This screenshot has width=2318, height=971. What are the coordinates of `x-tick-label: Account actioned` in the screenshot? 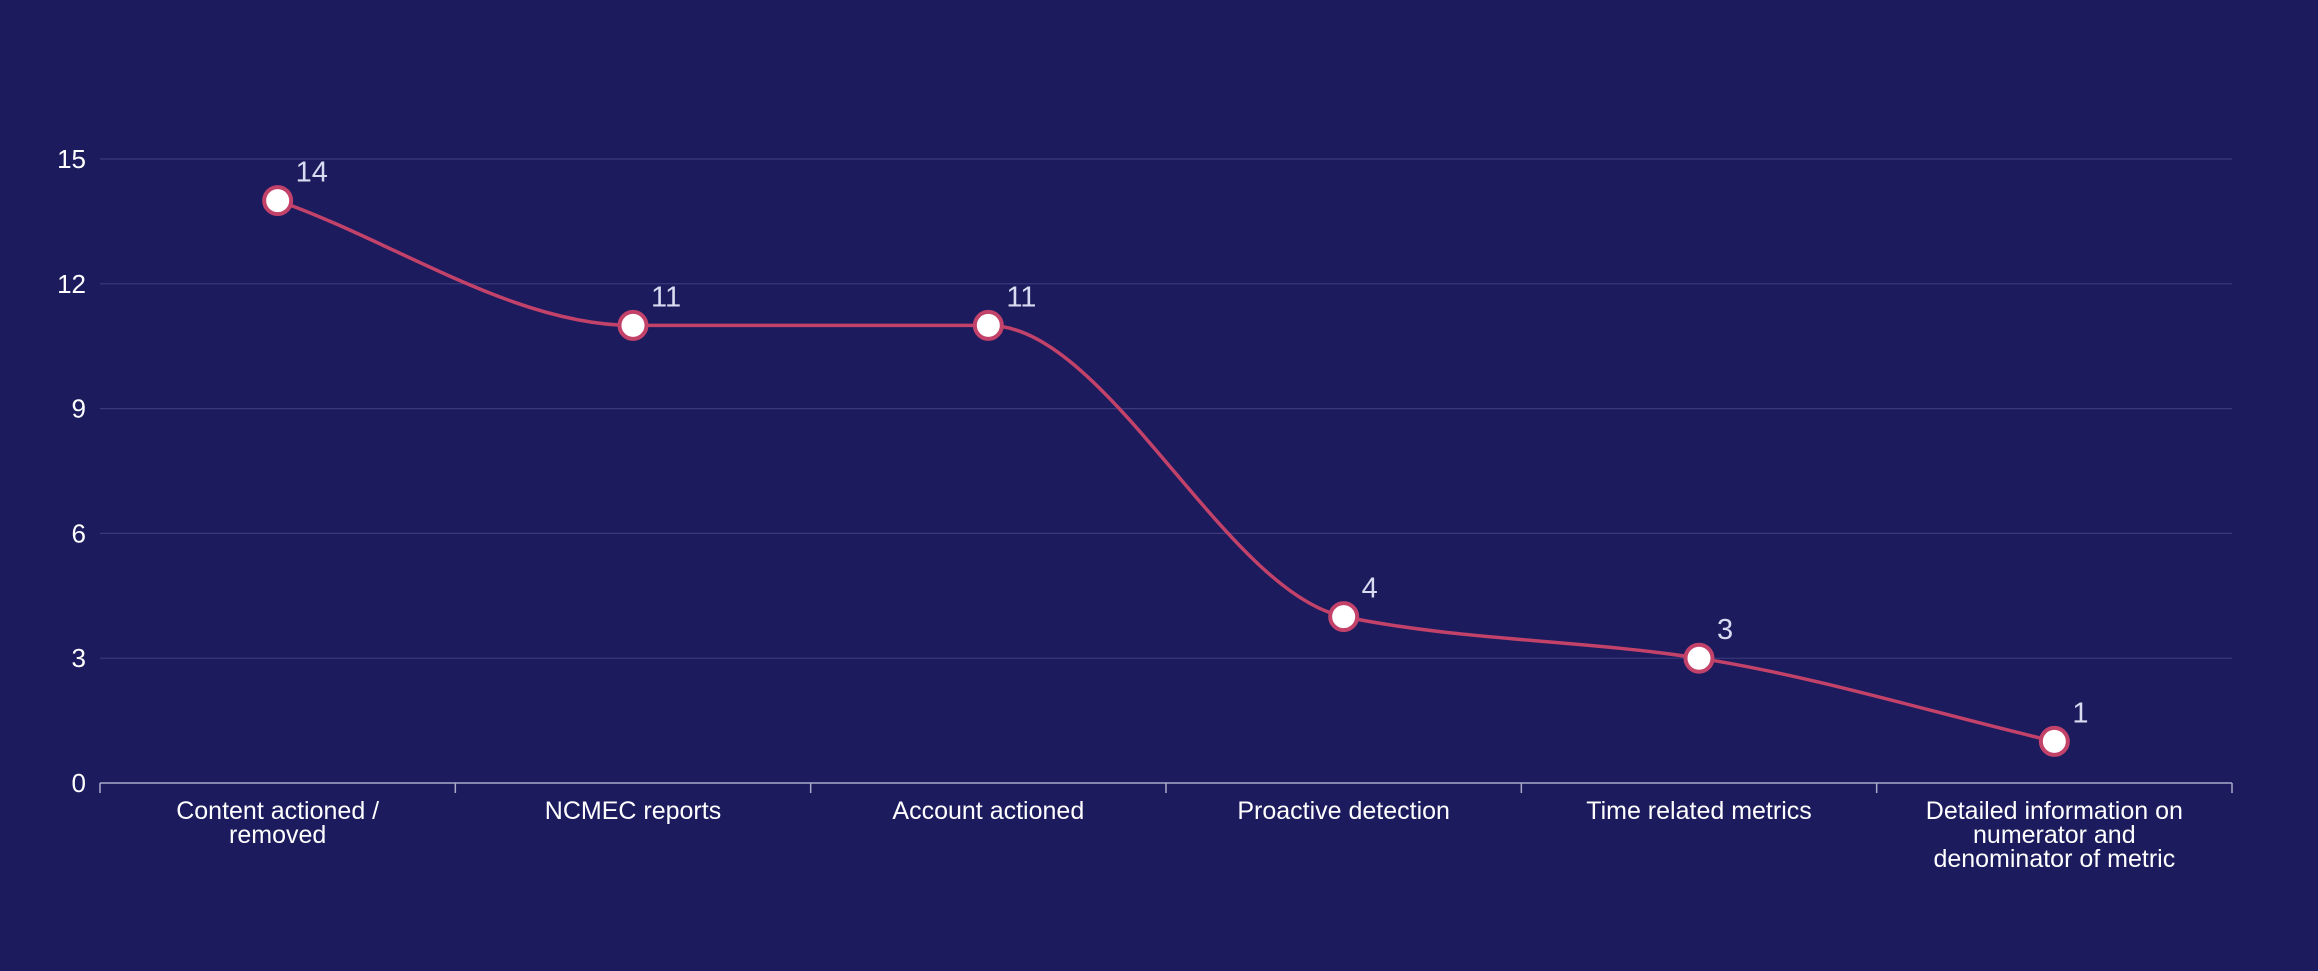 It's located at (988, 811).